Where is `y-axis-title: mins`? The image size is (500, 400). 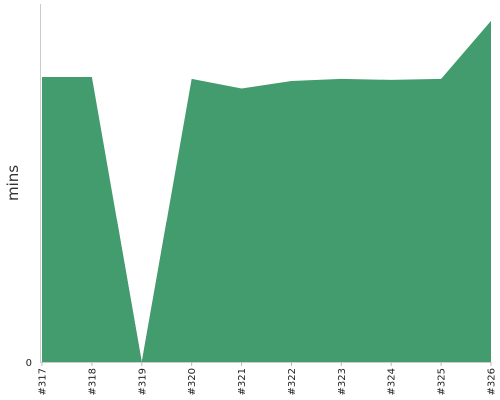 y-axis-title: mins is located at coordinates (13, 183).